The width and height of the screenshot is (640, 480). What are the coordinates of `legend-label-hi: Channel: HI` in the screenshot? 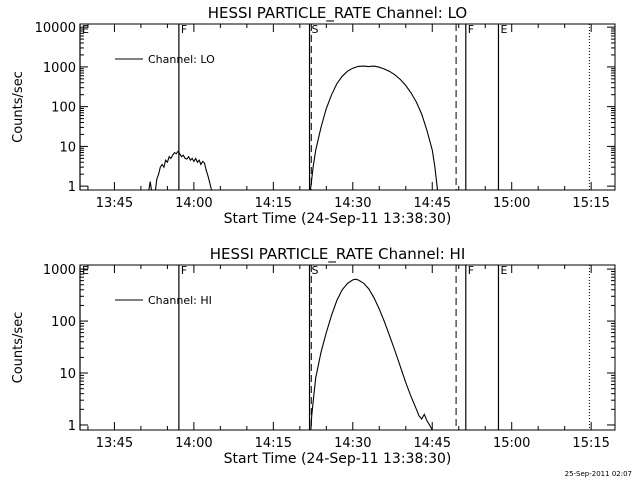 It's located at (180, 300).